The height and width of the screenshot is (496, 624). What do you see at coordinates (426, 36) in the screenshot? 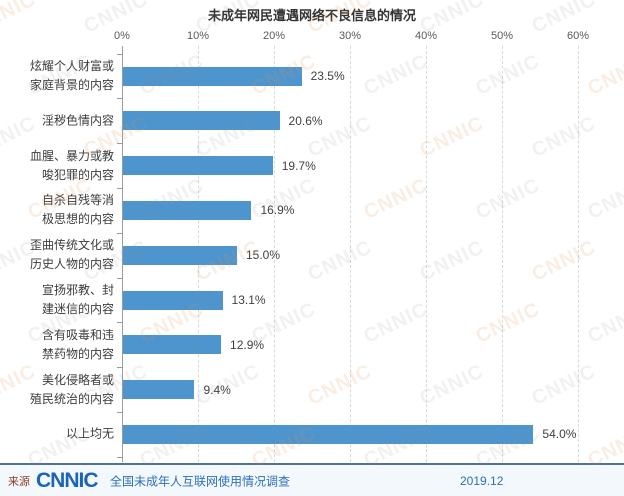
I see `x-axis-tick-label: 40%` at bounding box center [426, 36].